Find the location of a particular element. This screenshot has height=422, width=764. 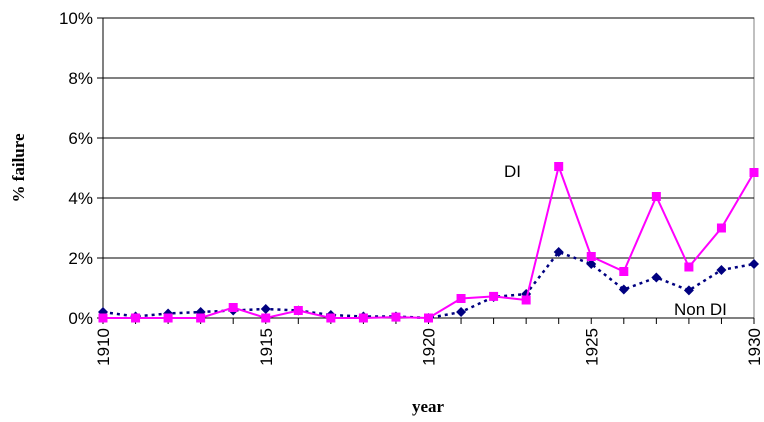

series-label-di: DI is located at coordinates (512, 171).